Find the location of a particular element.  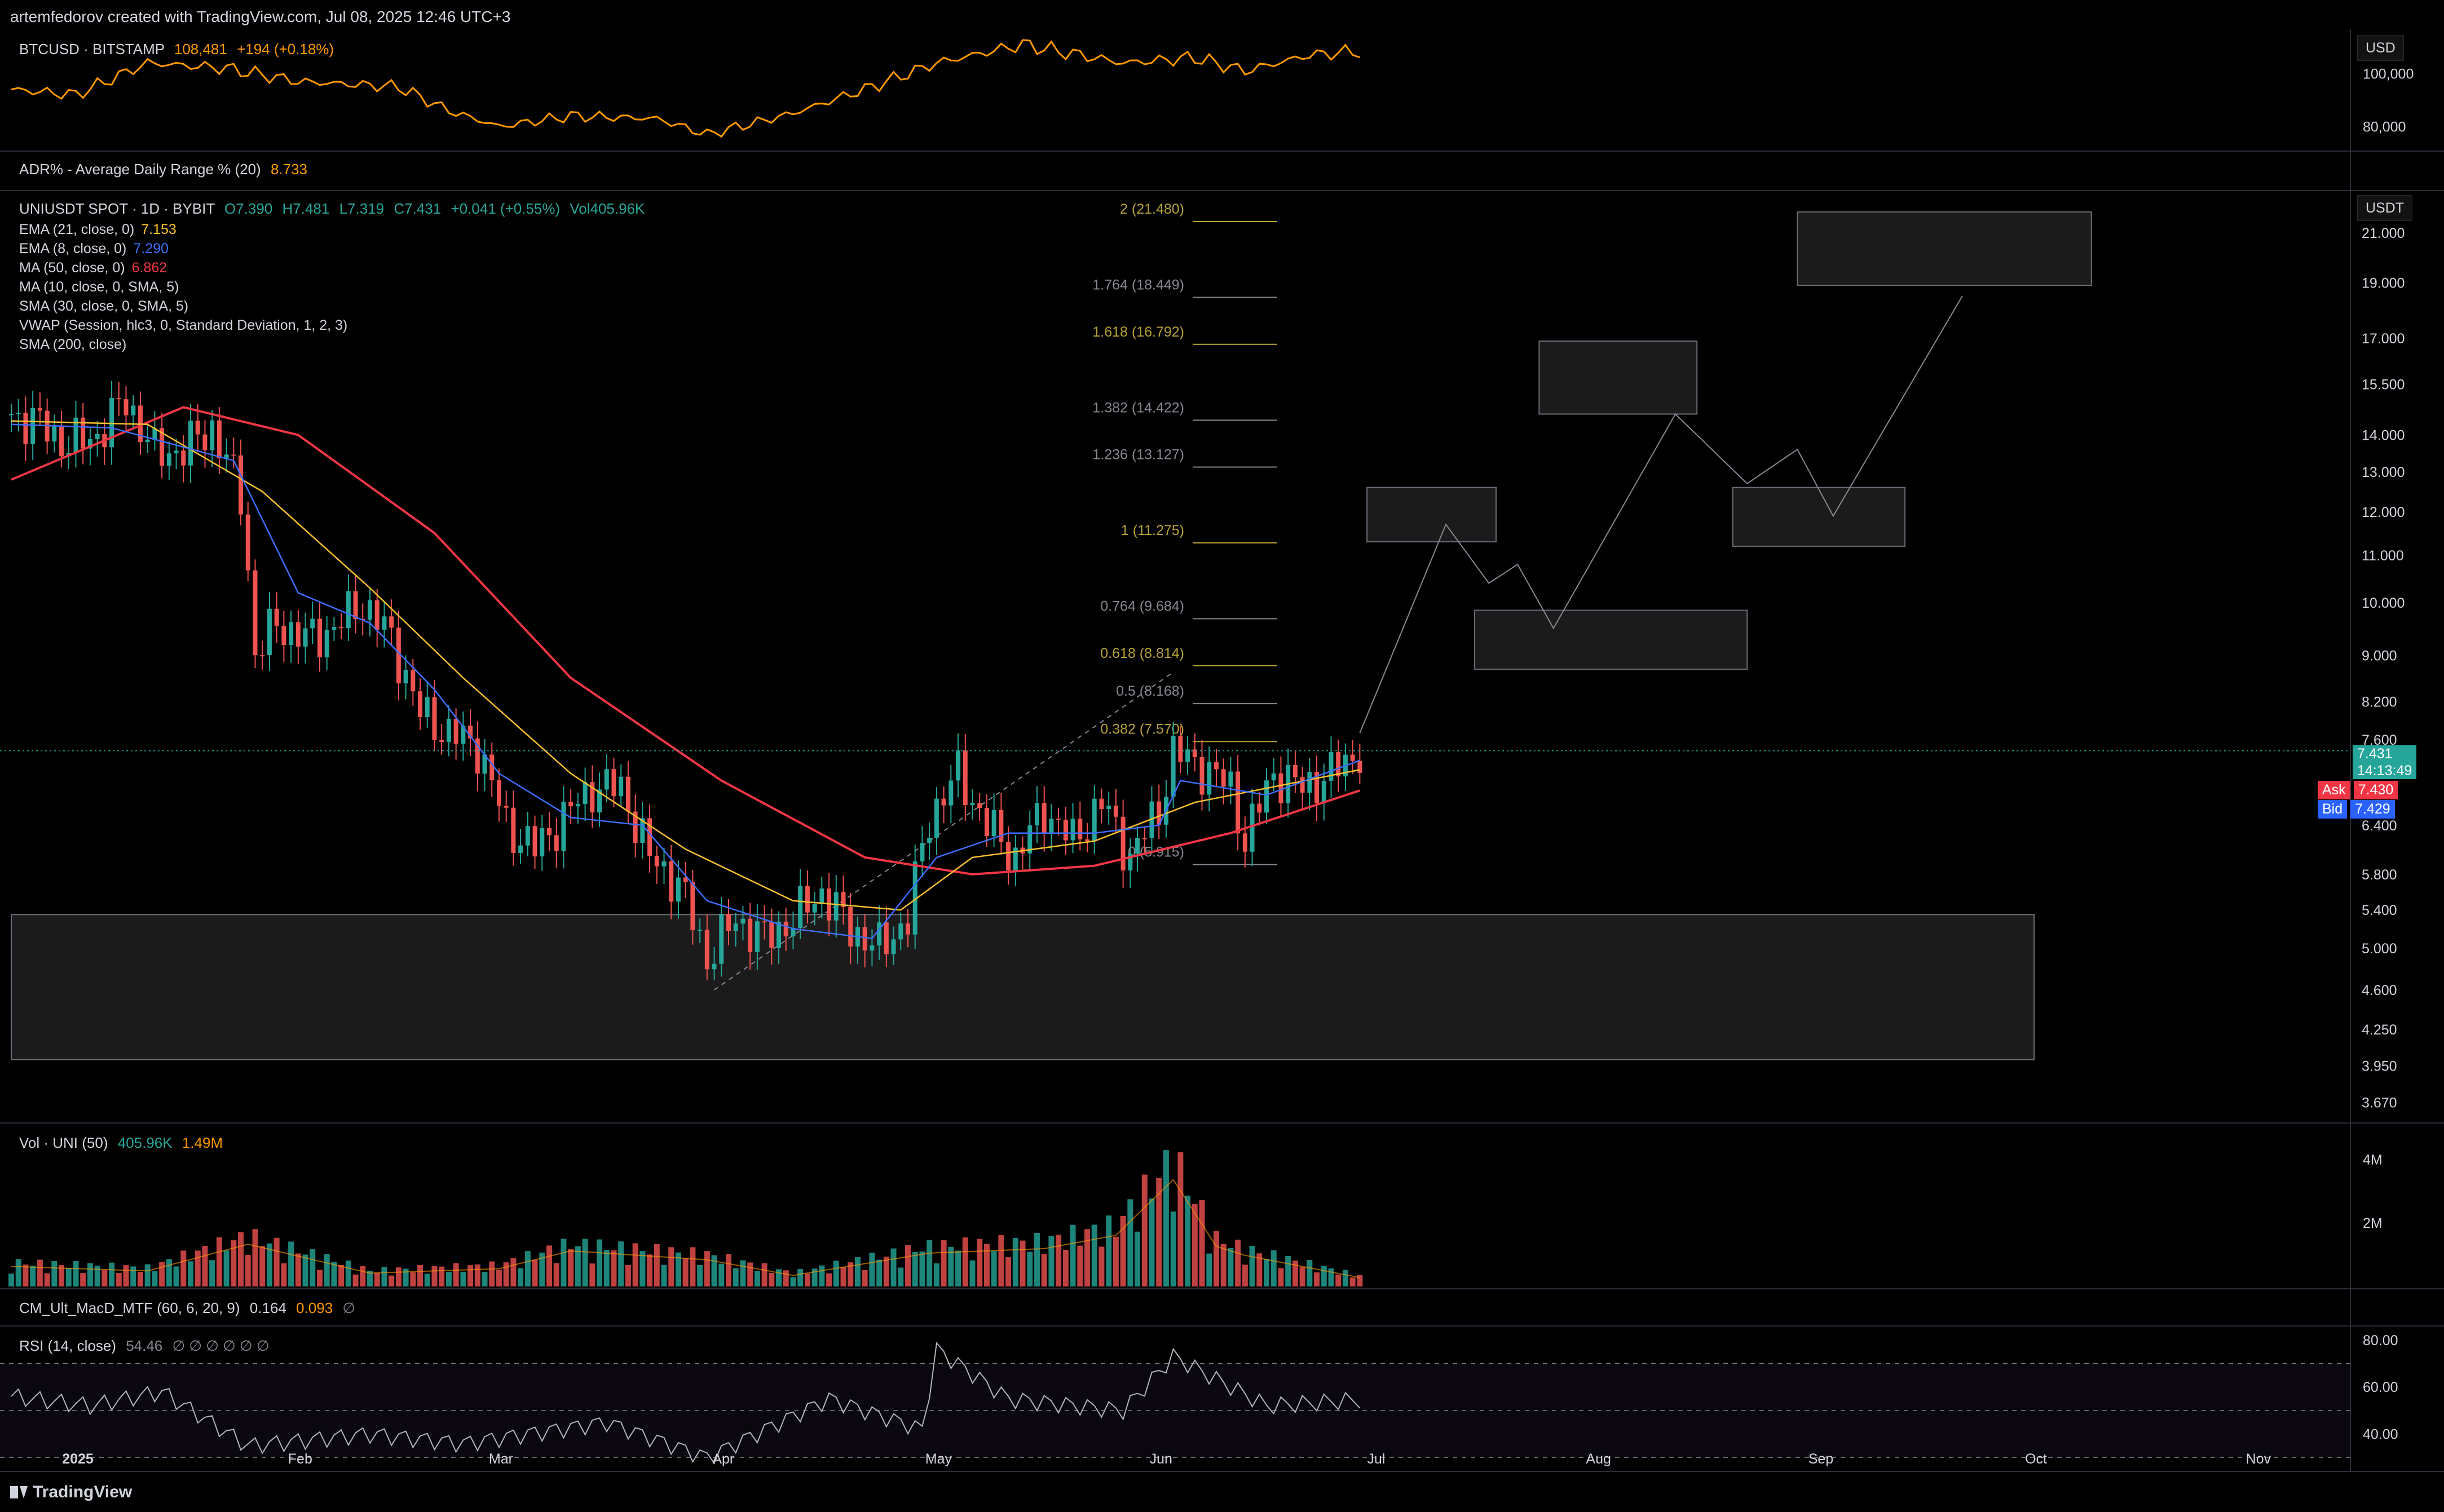

bid-price: 7.429 is located at coordinates (2372, 809).